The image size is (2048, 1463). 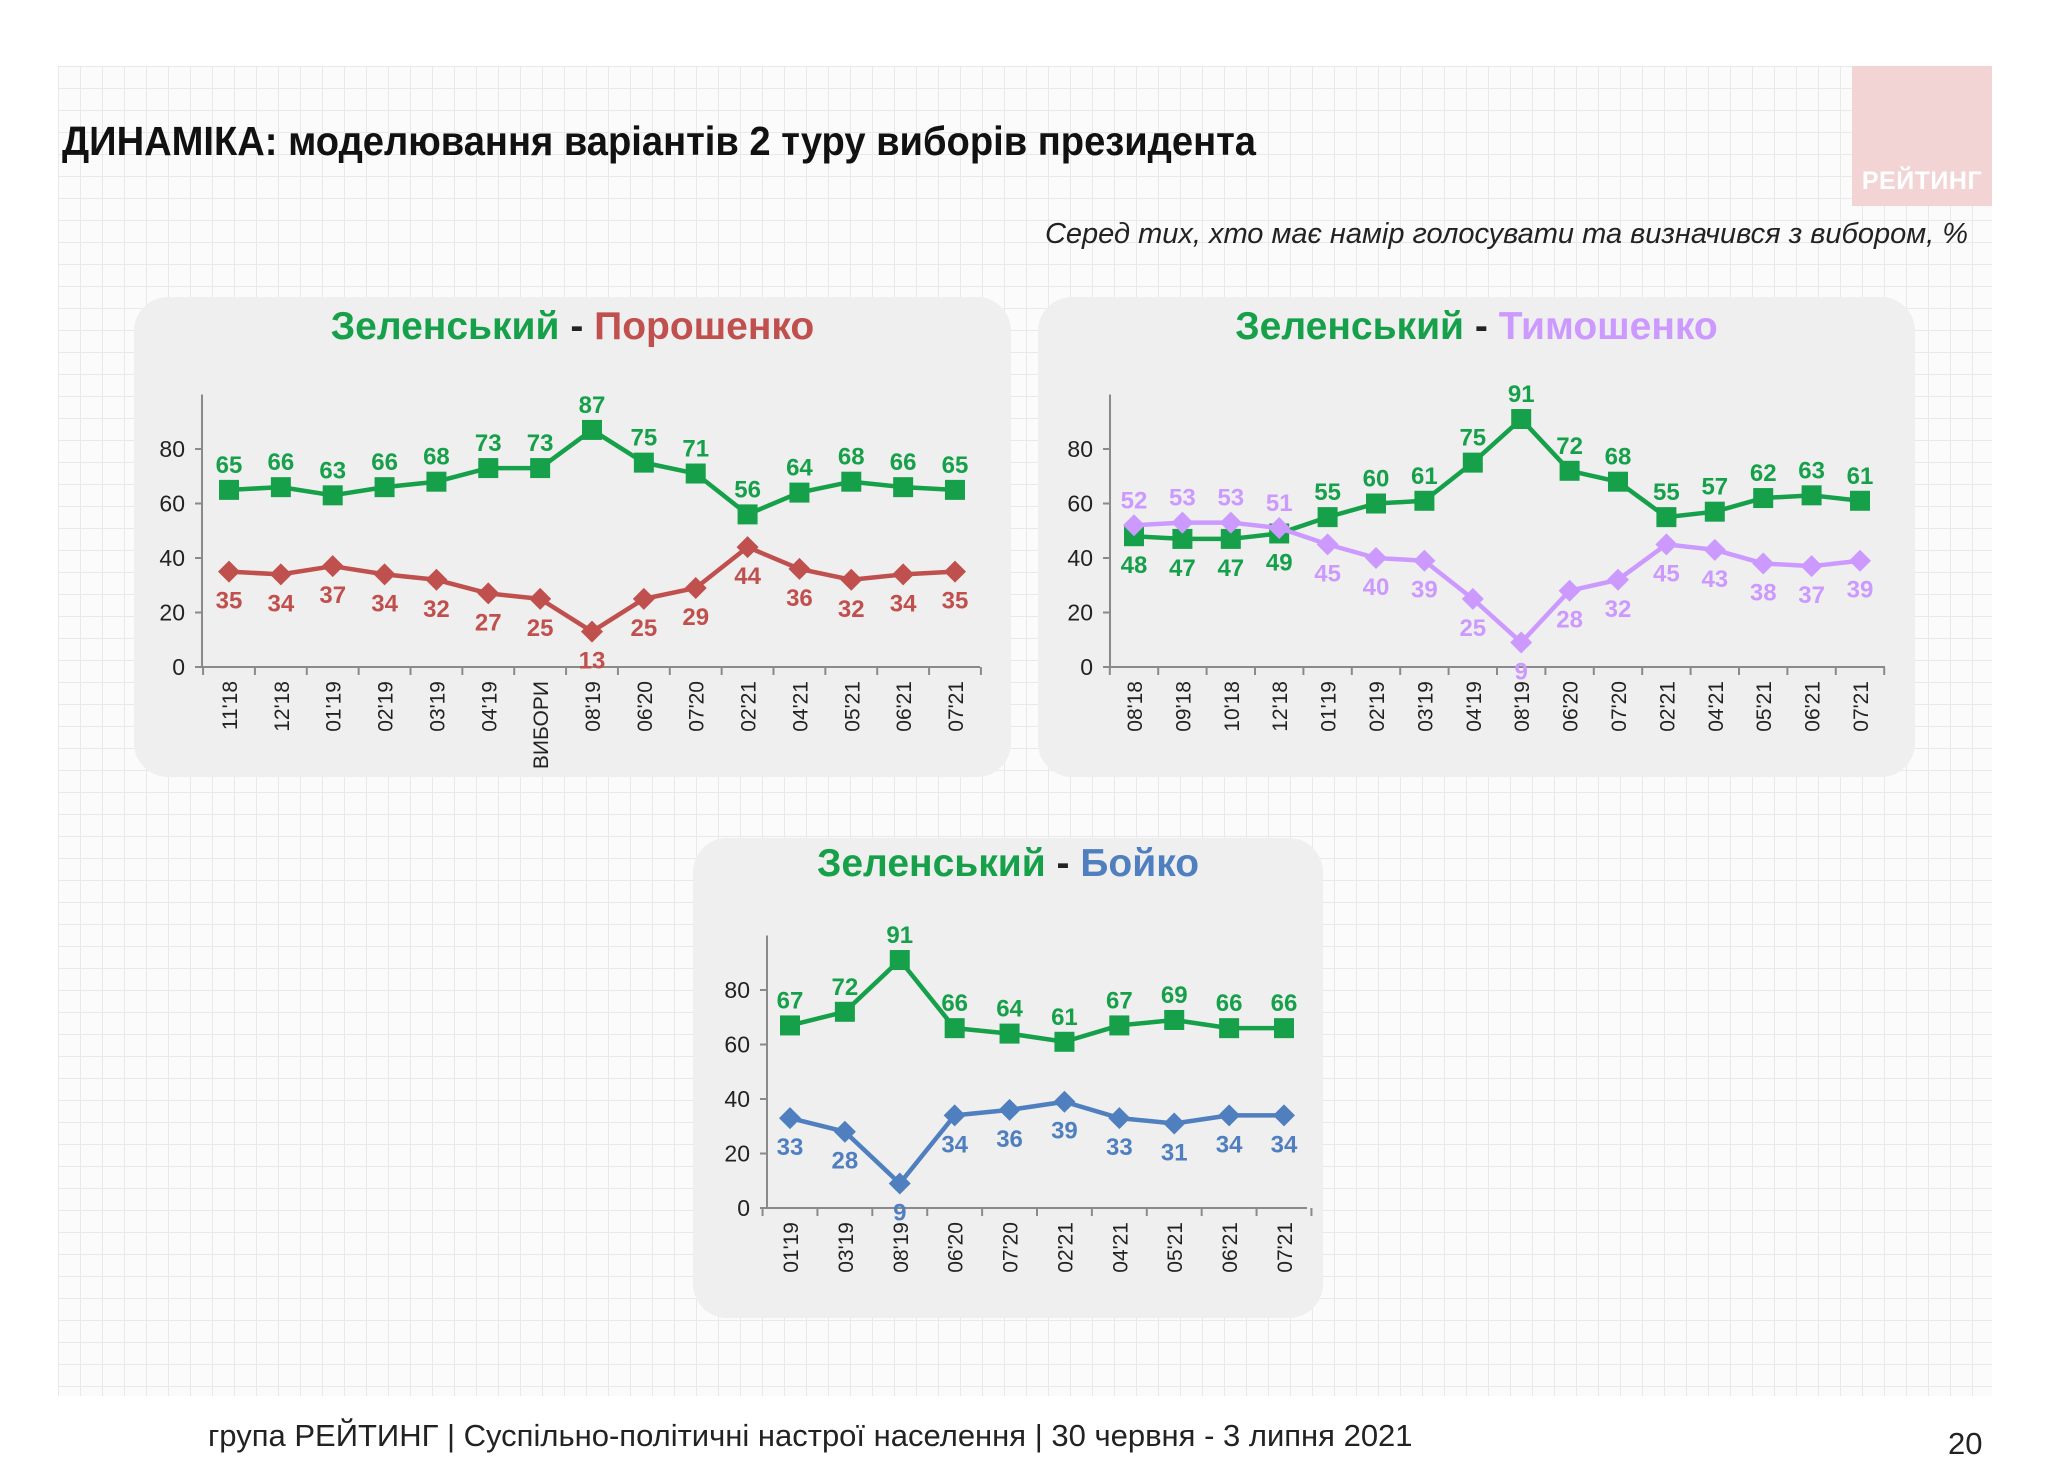 What do you see at coordinates (1714, 487) in the screenshot?
I see `data-label: 57` at bounding box center [1714, 487].